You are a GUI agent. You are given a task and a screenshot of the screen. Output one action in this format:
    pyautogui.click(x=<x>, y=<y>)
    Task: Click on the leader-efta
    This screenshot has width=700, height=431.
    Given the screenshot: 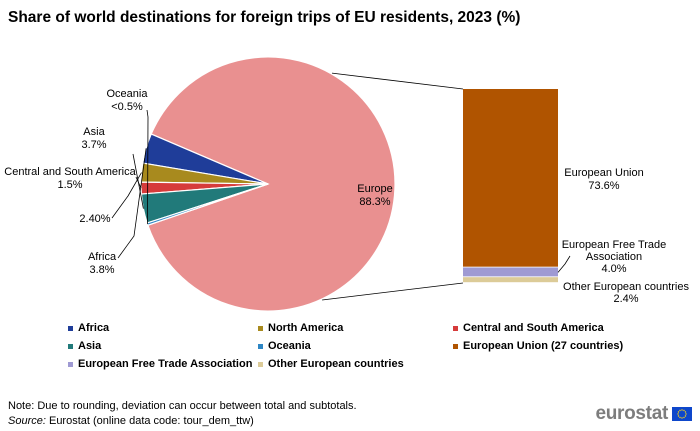 What is the action you would take?
    pyautogui.click(x=564, y=264)
    